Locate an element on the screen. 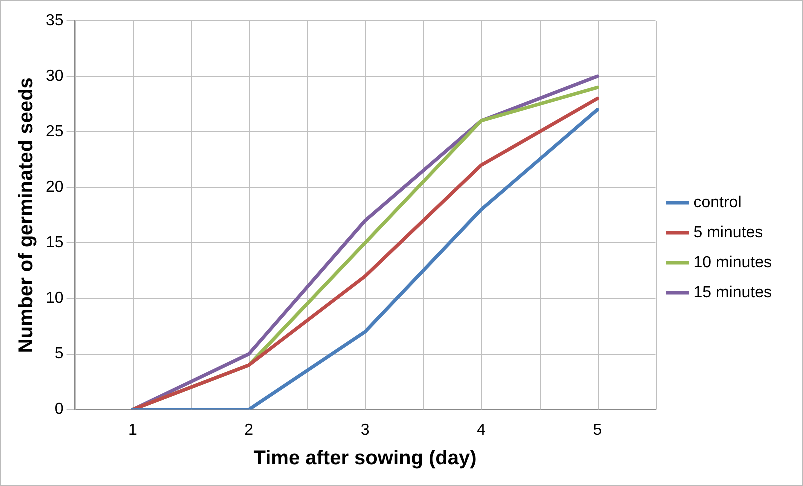 The width and height of the screenshot is (803, 486). y-tick-label: 5 is located at coordinates (59, 354).